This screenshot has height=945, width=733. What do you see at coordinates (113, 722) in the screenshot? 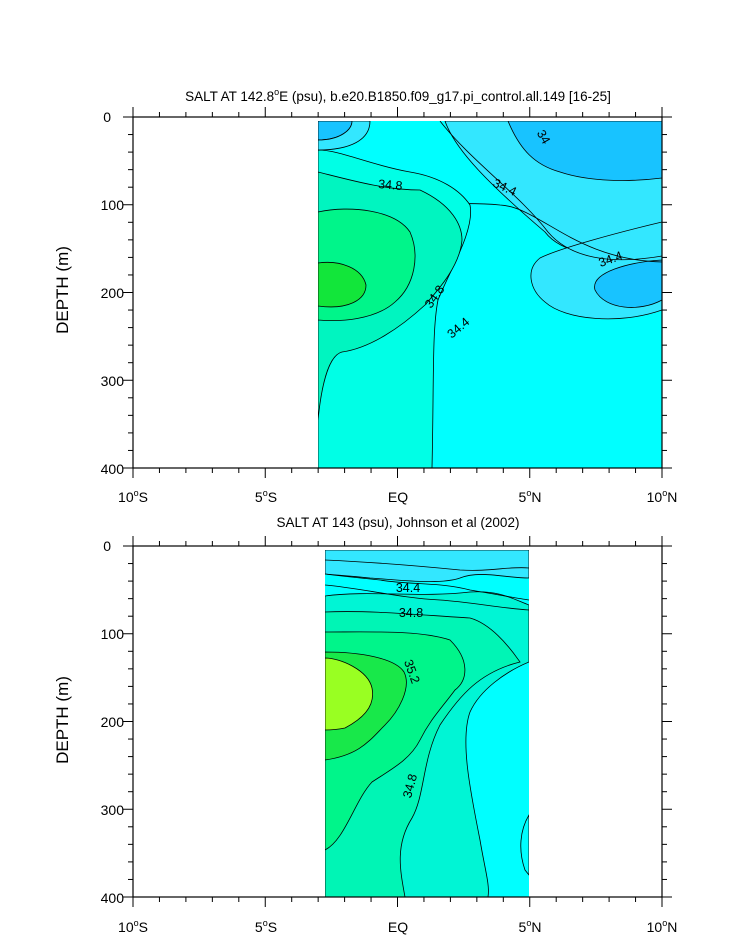
I see `ytick-obs-2: 200` at bounding box center [113, 722].